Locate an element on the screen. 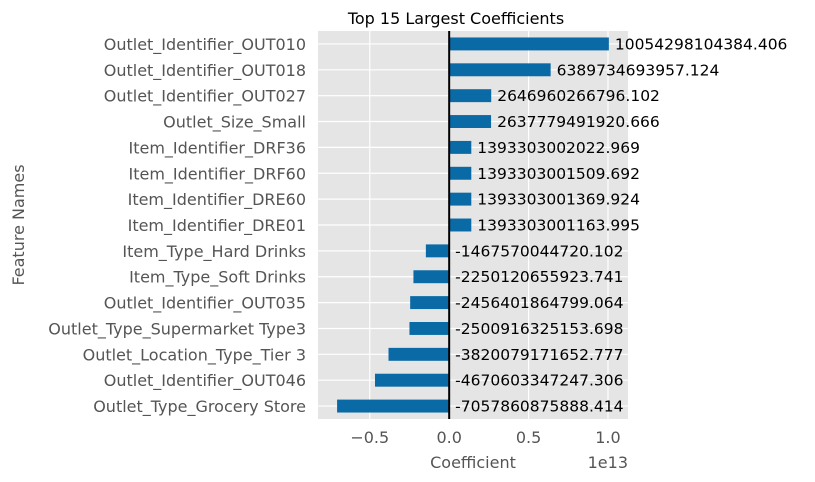 The width and height of the screenshot is (815, 482). data-label: -2500916325153.698 is located at coordinates (539, 329).